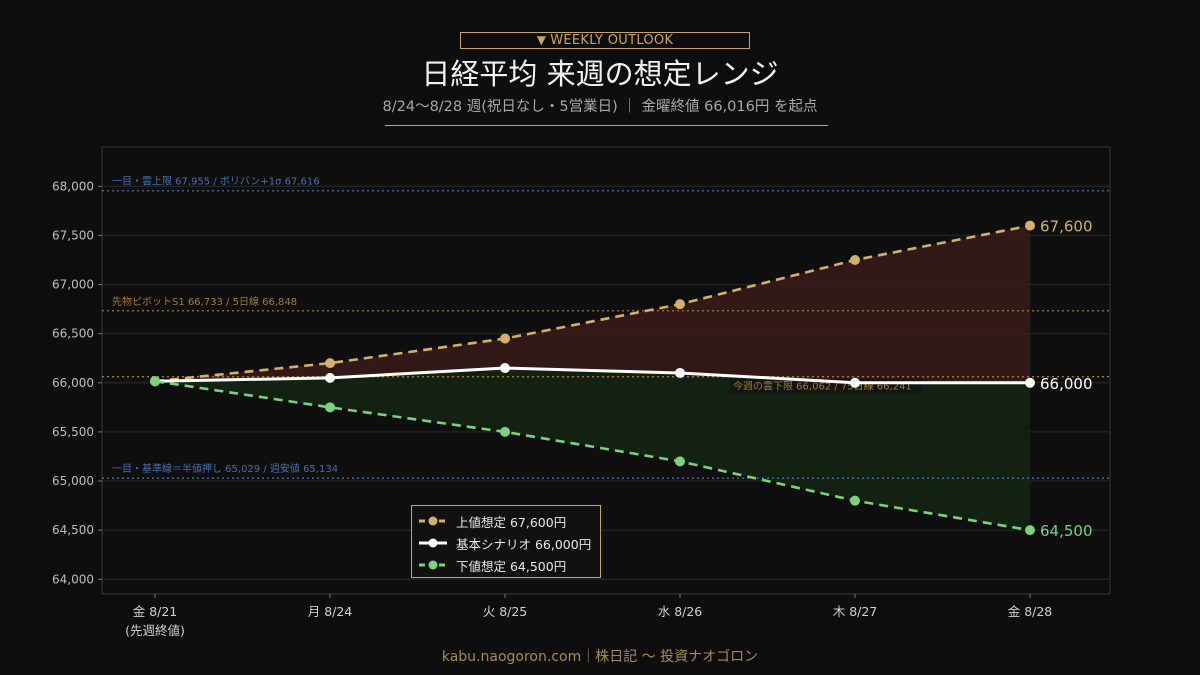 The height and width of the screenshot is (675, 1200). I want to click on legend-item-lower: 下値想定 64,500円, so click(509, 565).